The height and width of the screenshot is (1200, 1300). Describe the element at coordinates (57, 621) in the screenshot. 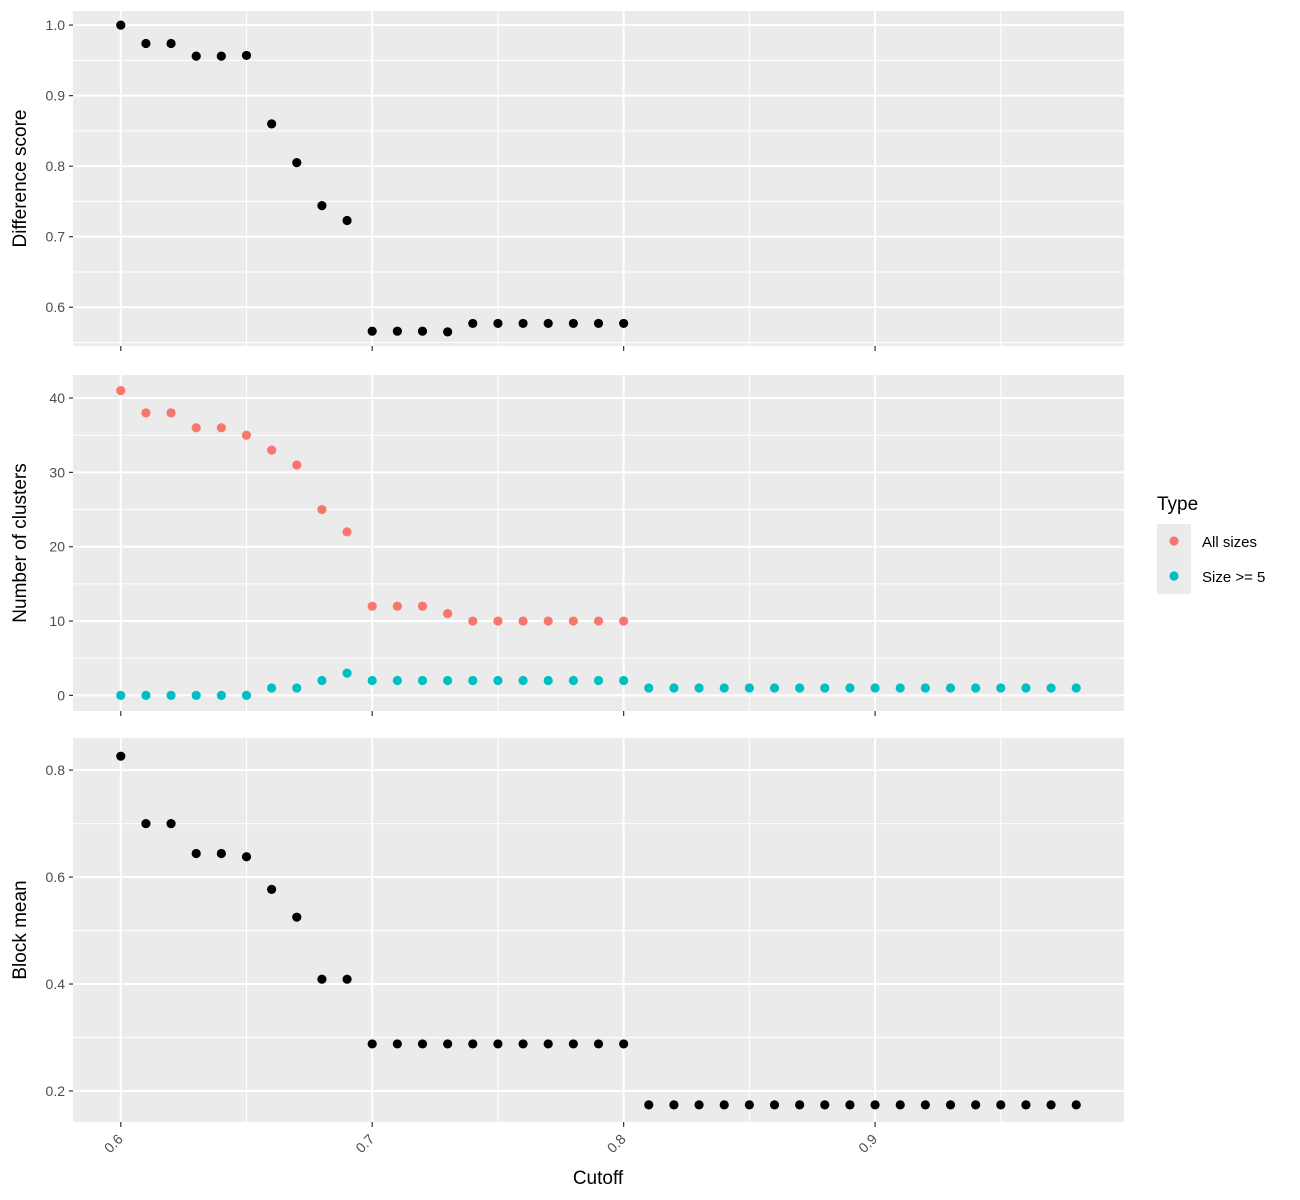

I see `y-tick-label: 10` at that location.